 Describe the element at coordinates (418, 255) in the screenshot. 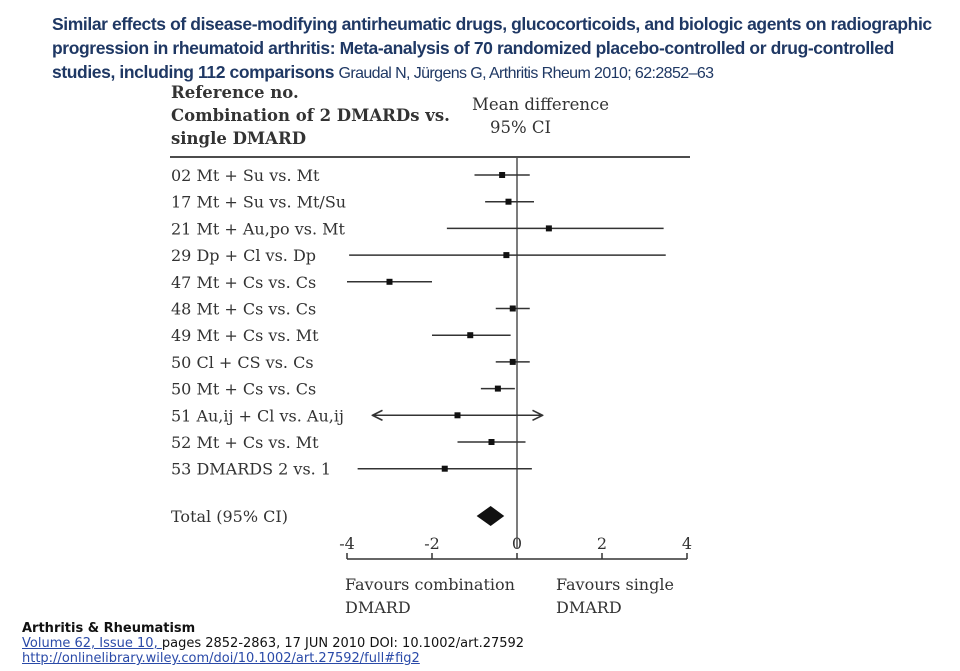

I see `forest-row: 29 Dp + Cl vs. Dp` at that location.